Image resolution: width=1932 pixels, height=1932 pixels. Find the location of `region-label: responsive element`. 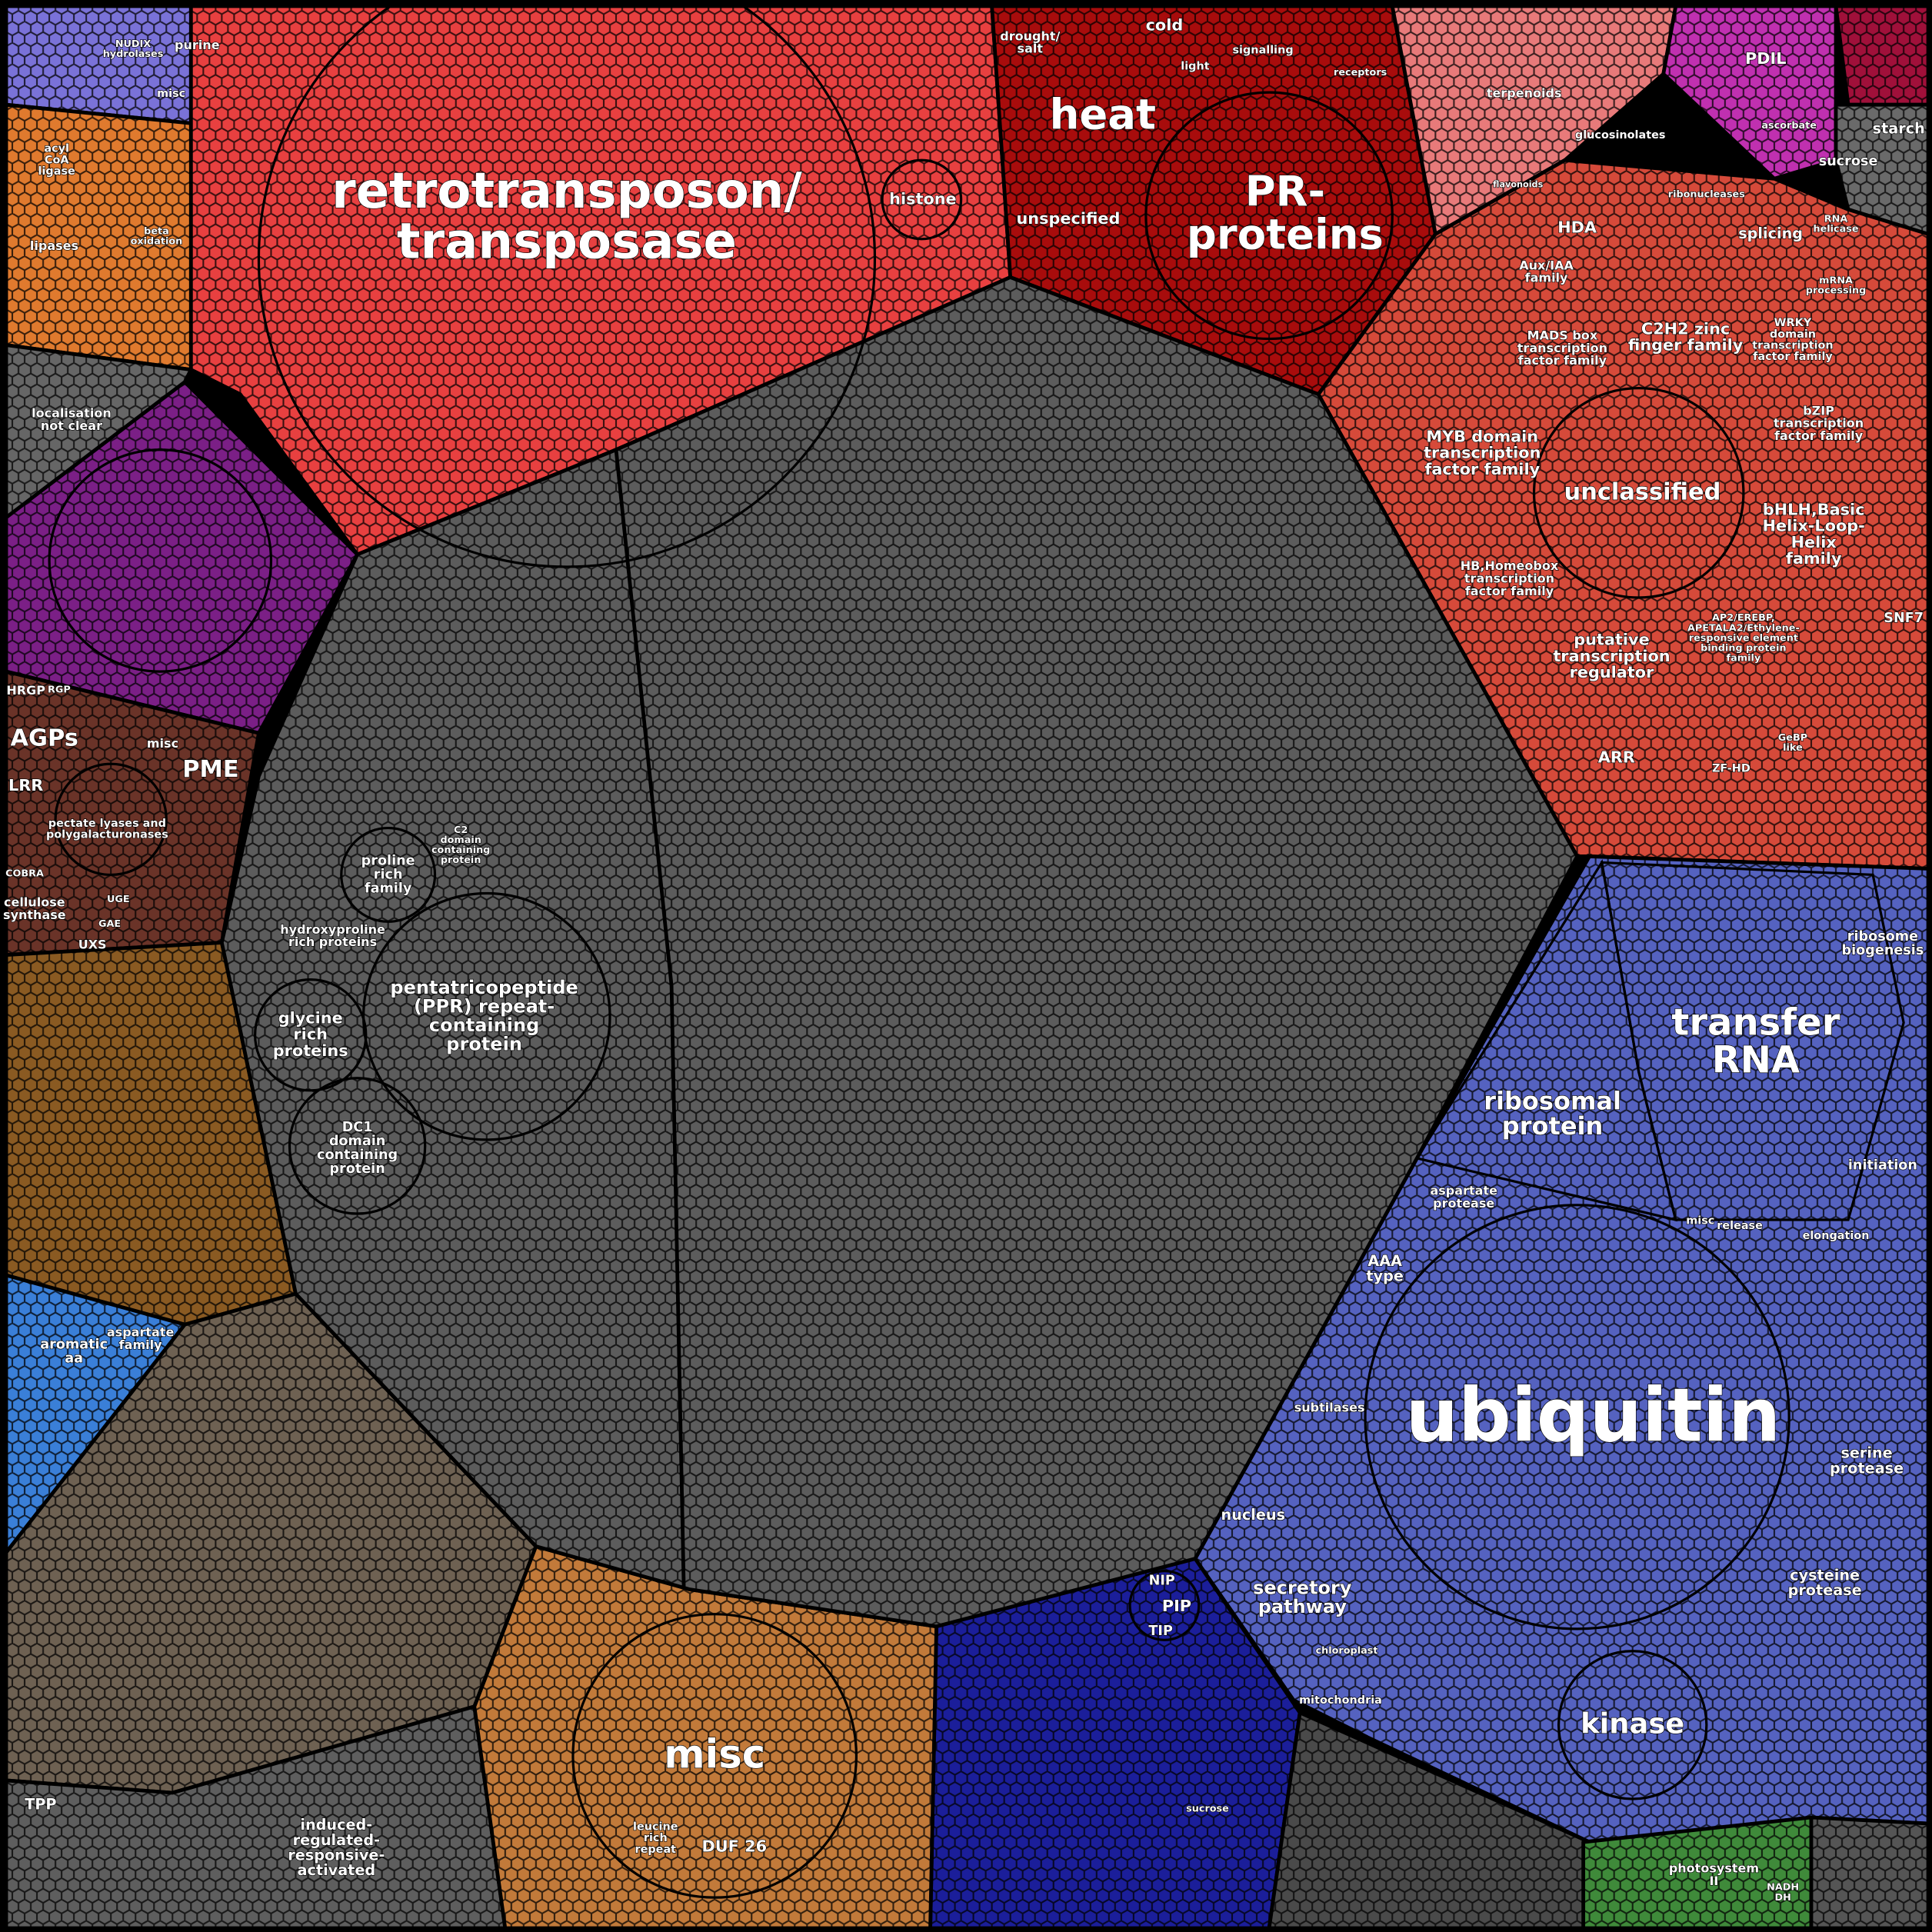

region-label: responsive element is located at coordinates (1743, 638).